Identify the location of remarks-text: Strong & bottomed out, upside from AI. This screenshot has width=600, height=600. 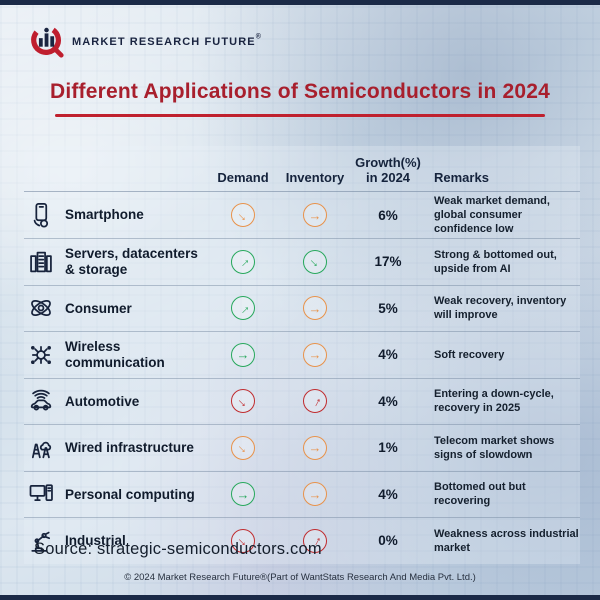
(495, 261).